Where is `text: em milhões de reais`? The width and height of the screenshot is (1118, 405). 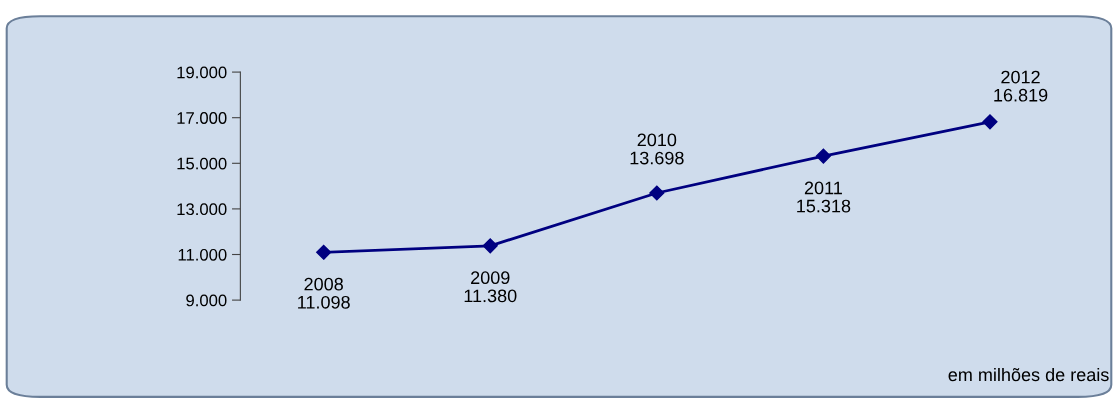 text: em milhões de reais is located at coordinates (1028, 374).